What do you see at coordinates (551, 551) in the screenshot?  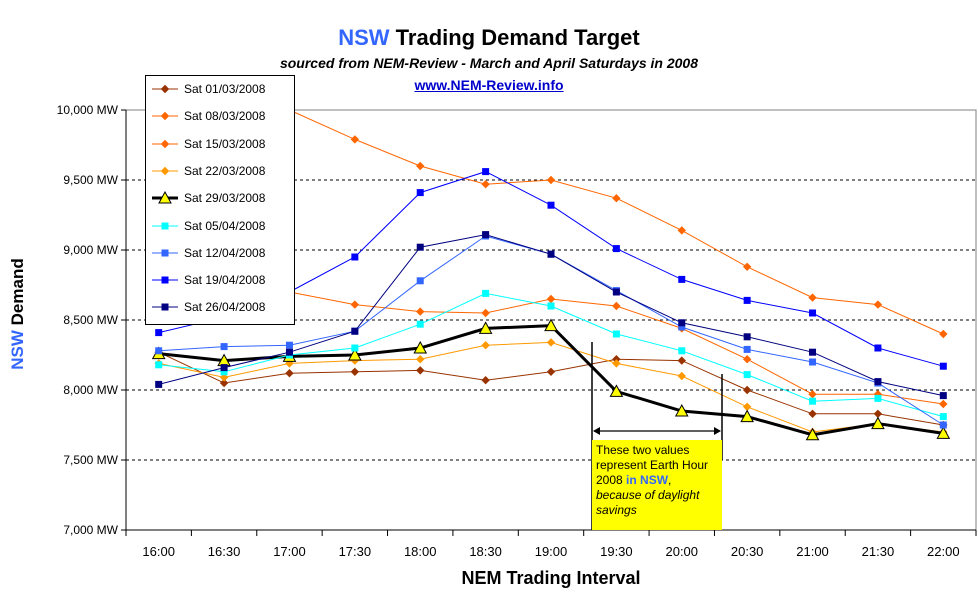 I see `x-tick-label: 19:00` at bounding box center [551, 551].